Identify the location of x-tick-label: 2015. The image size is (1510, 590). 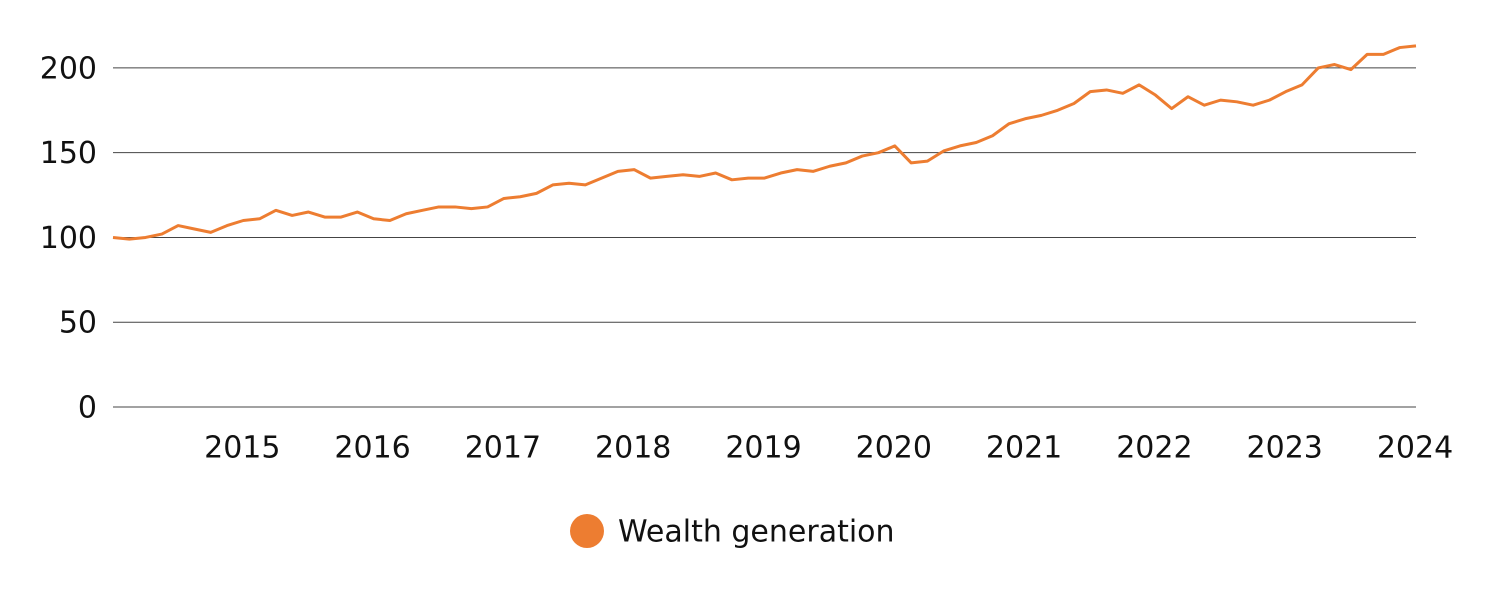
(242, 448).